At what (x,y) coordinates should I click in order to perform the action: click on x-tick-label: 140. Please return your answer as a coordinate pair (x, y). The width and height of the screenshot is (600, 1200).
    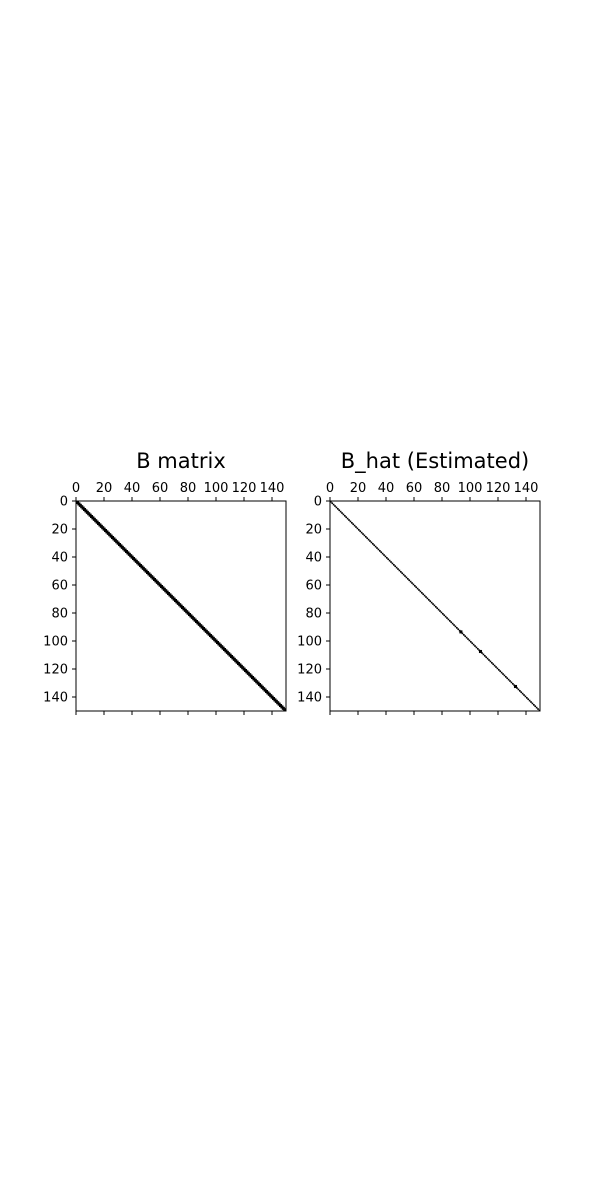
    Looking at the image, I should click on (526, 488).